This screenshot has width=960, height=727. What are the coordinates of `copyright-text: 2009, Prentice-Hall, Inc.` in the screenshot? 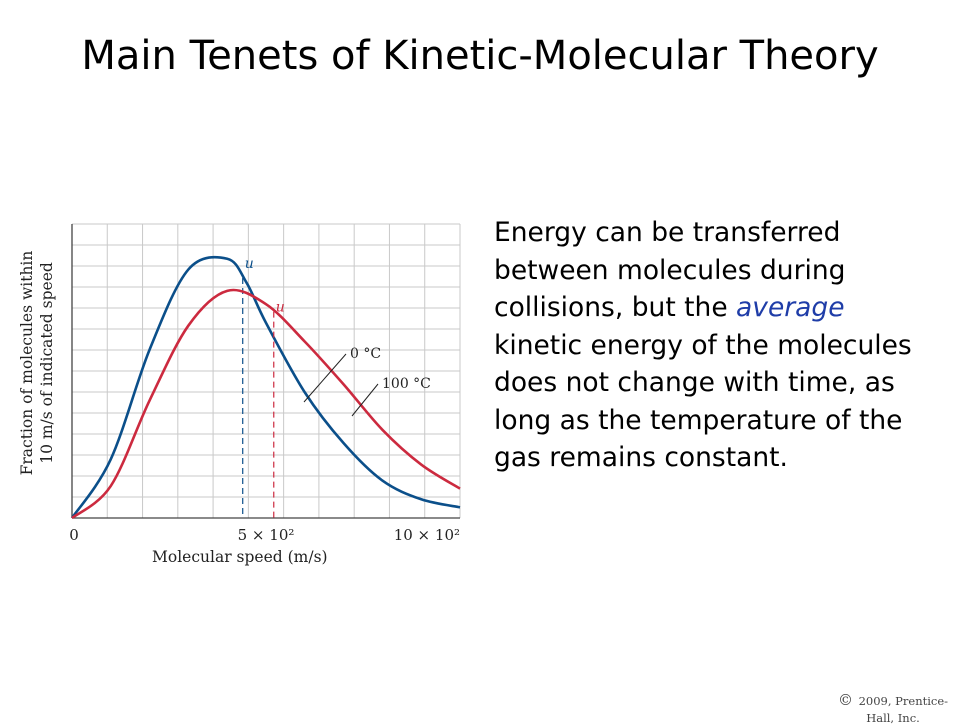 It's located at (903, 709).